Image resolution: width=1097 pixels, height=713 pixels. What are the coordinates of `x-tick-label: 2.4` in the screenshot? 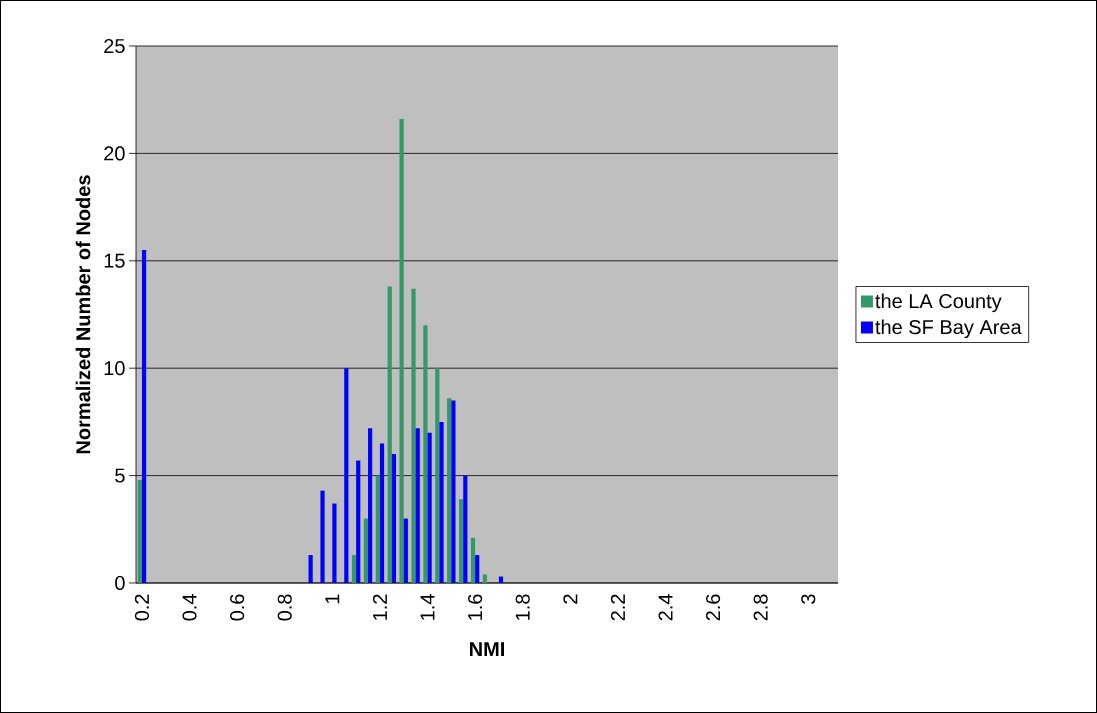 It's located at (665, 607).